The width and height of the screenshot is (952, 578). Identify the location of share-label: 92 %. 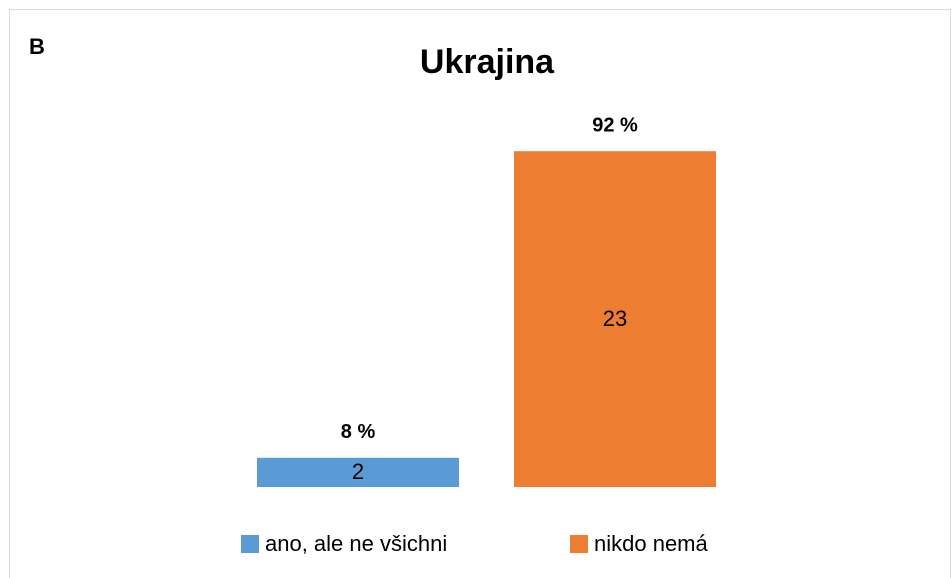
(615, 125).